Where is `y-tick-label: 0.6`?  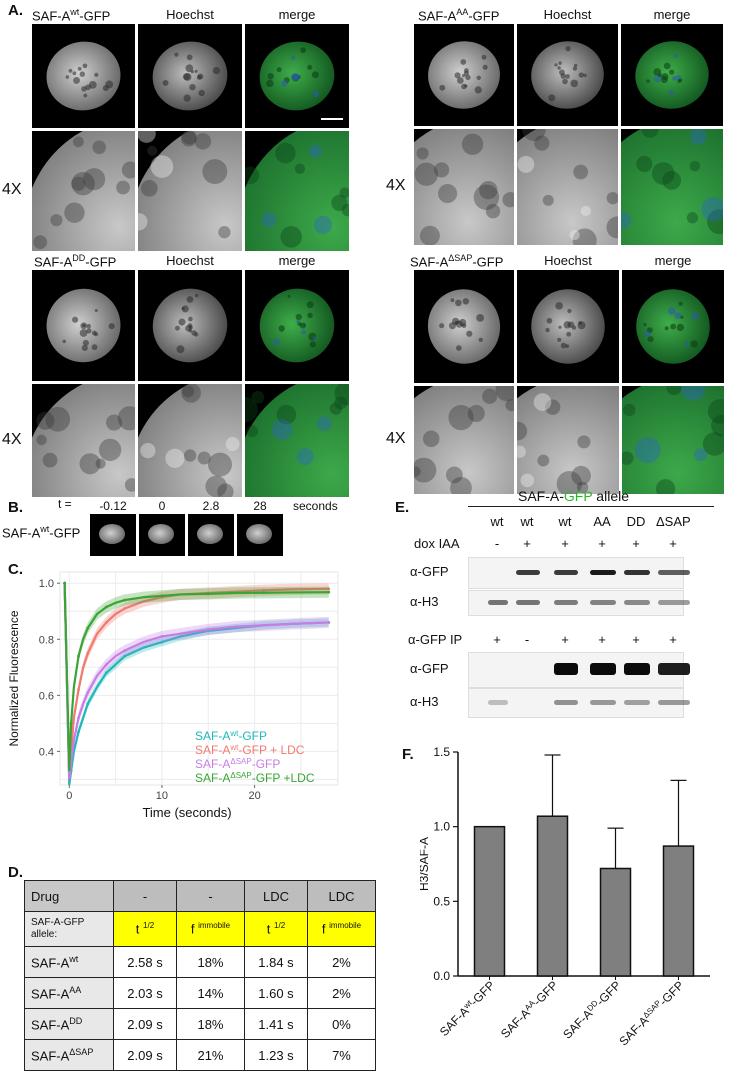
y-tick-label: 0.6 is located at coordinates (46, 696).